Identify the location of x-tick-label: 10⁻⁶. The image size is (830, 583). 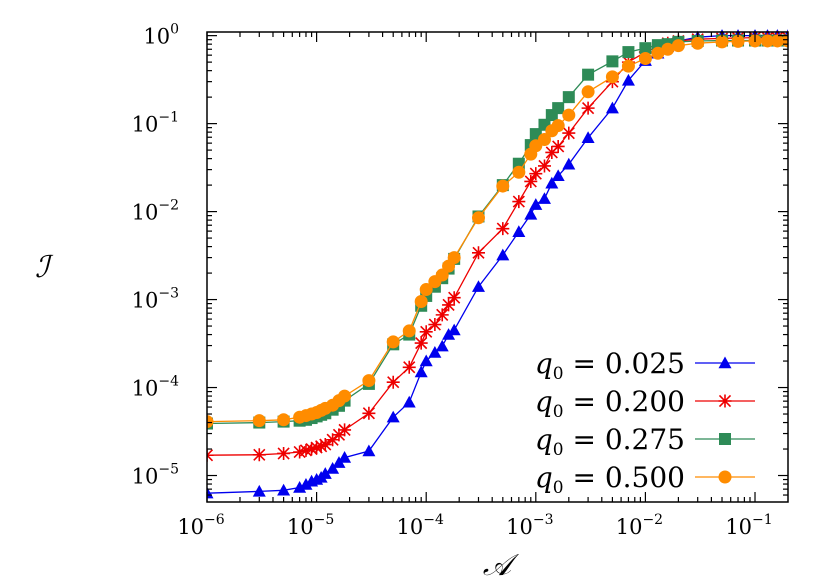
(200, 525).